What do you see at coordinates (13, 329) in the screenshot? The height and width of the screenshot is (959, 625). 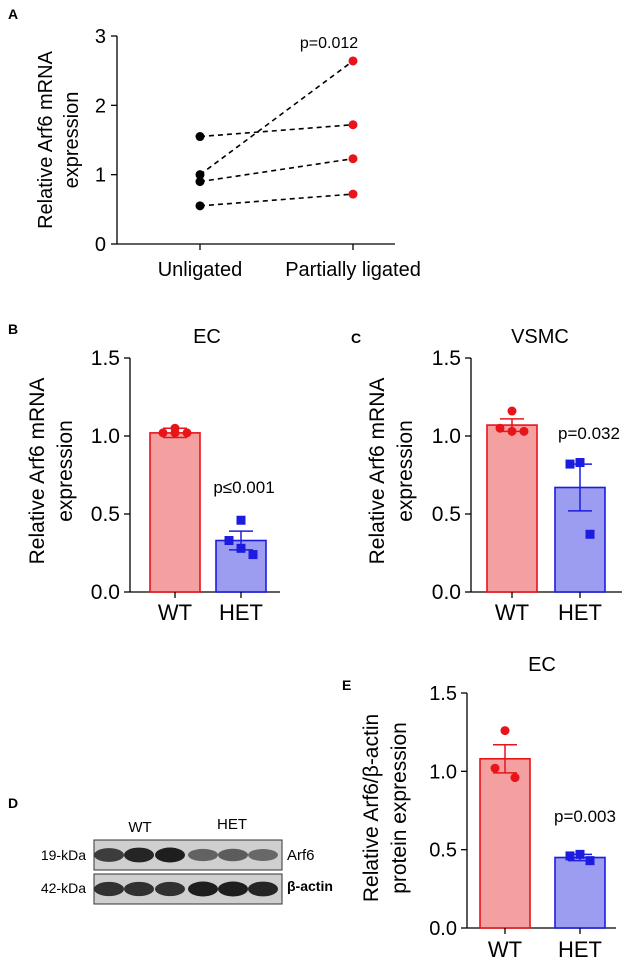 I see `panel-label-b: B` at bounding box center [13, 329].